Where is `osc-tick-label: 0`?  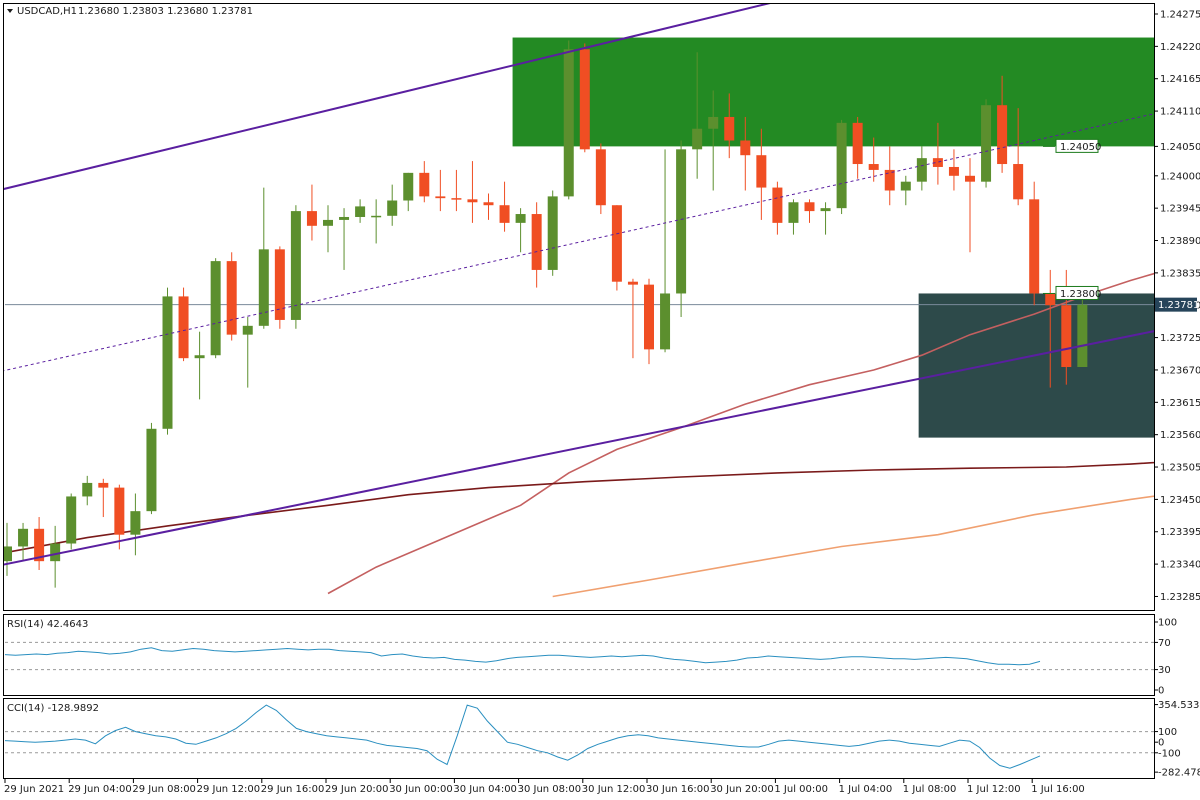 osc-tick-label: 0 is located at coordinates (1161, 743).